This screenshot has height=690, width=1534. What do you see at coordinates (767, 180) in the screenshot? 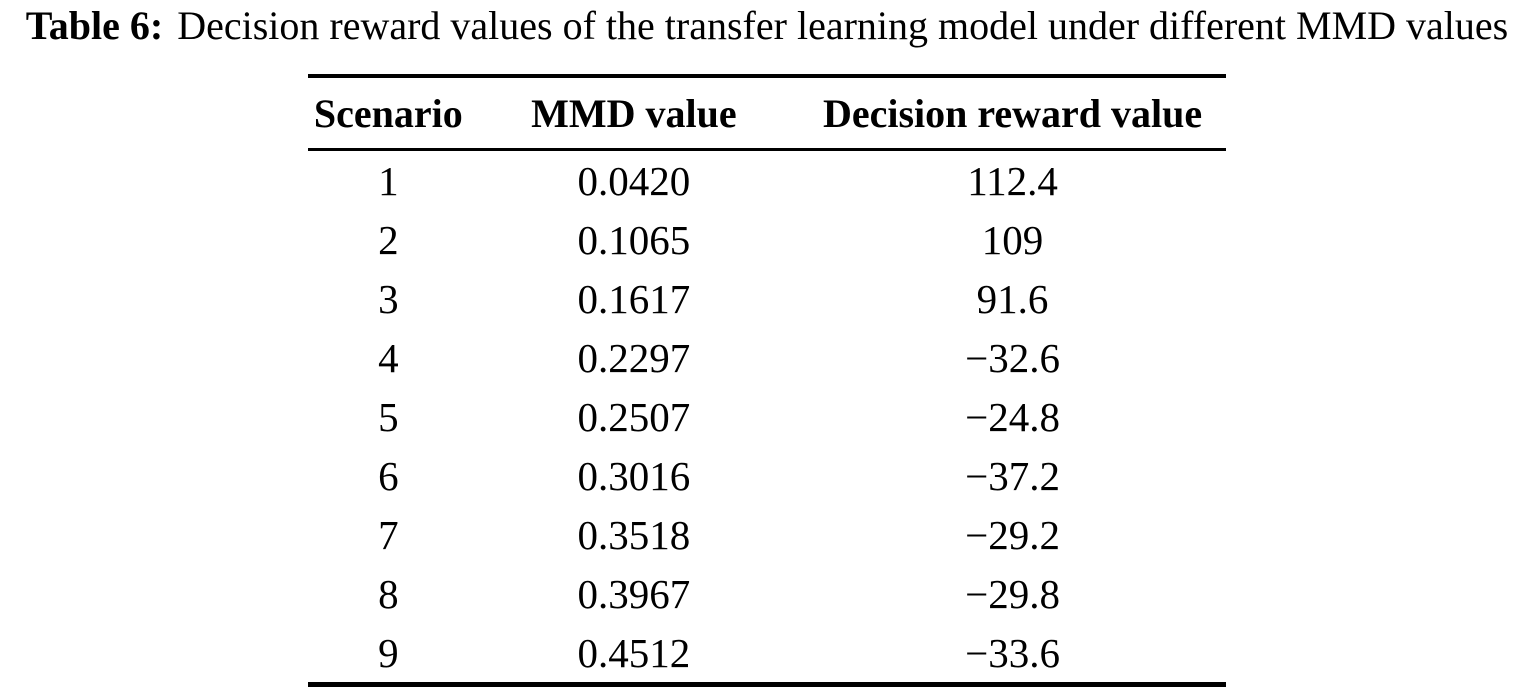
I see `table-row: 1 0.0420 112.4` at bounding box center [767, 180].